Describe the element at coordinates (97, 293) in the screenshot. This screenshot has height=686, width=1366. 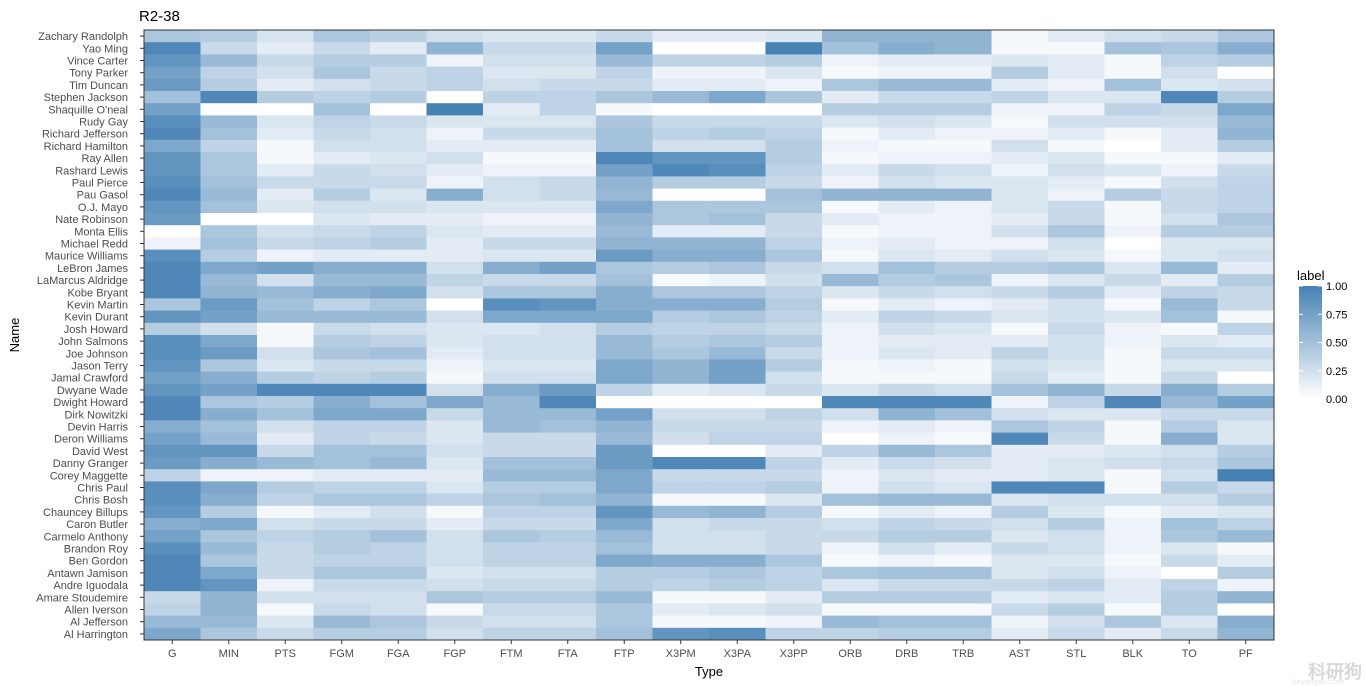
I see `y-tick-label: Kobe Bryant` at that location.